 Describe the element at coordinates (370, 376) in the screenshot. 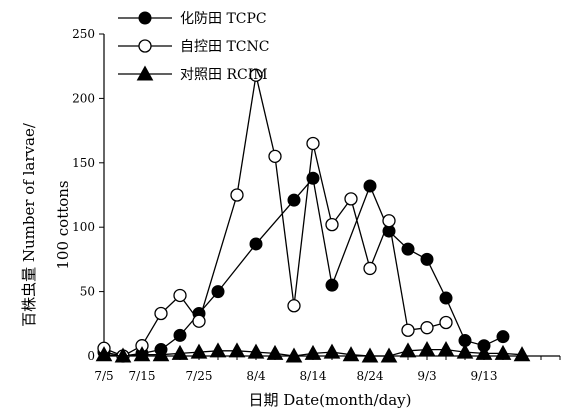

I see `x-tick-label: 8/24` at that location.